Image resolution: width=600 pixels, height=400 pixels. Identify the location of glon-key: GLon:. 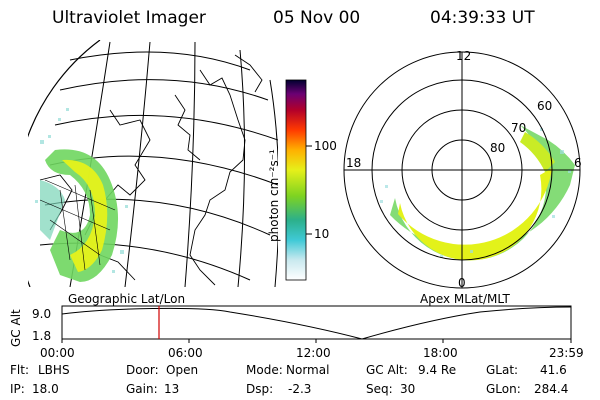
(503, 389).